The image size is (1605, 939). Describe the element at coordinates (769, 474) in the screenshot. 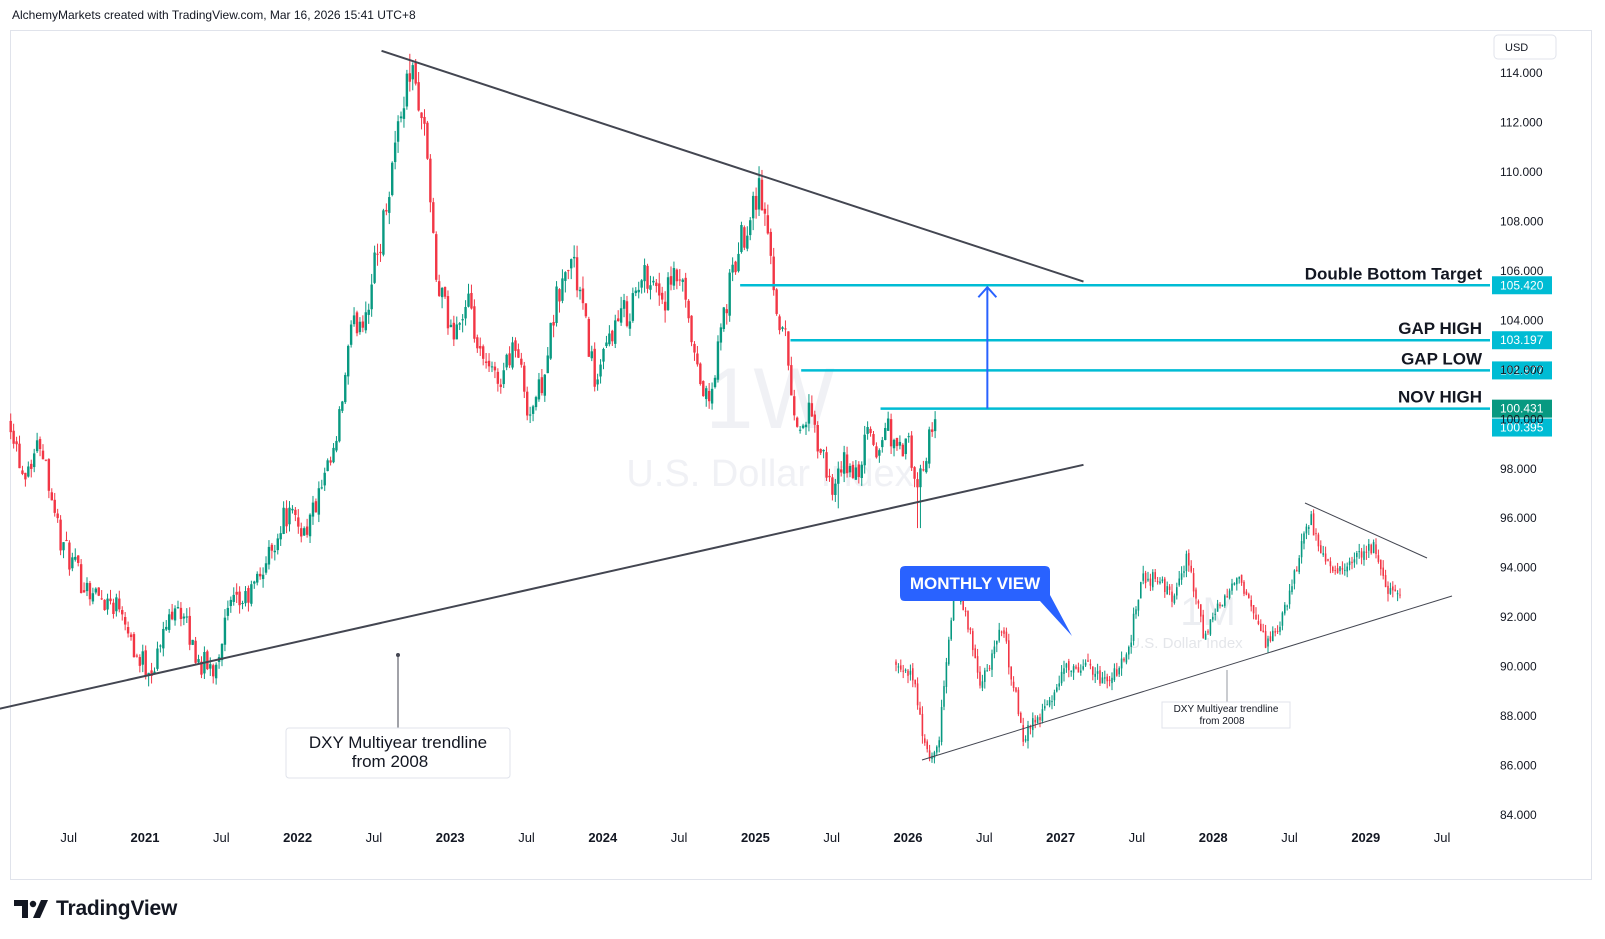

I see `watermark-name: U.S. Dollar Index` at that location.